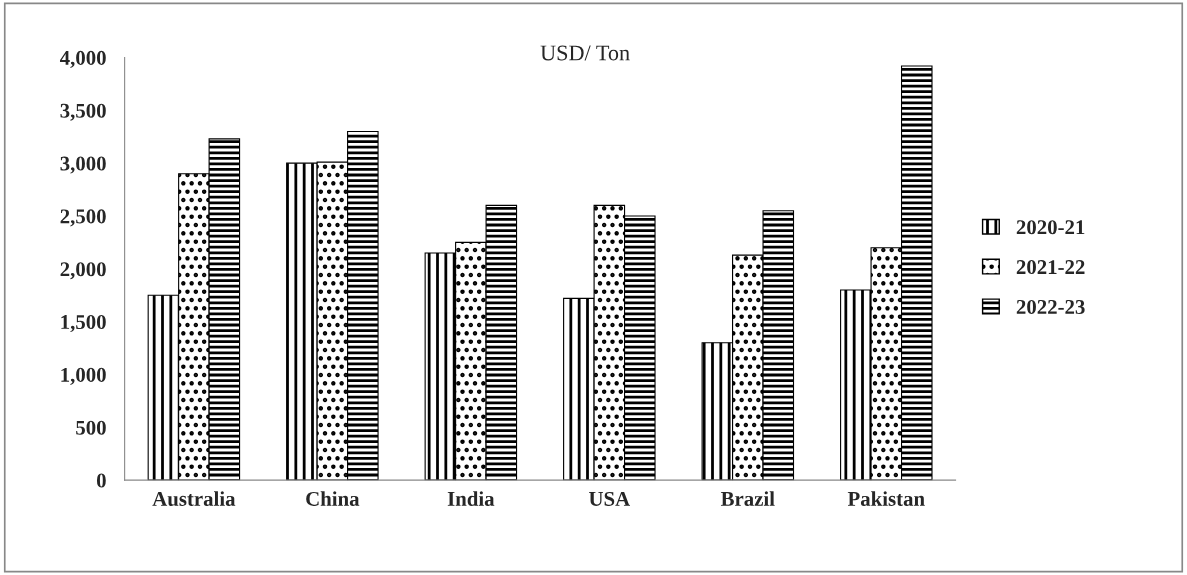 Image resolution: width=1187 pixels, height=575 pixels. What do you see at coordinates (610, 498) in the screenshot?
I see `x-tick-label: USA` at bounding box center [610, 498].